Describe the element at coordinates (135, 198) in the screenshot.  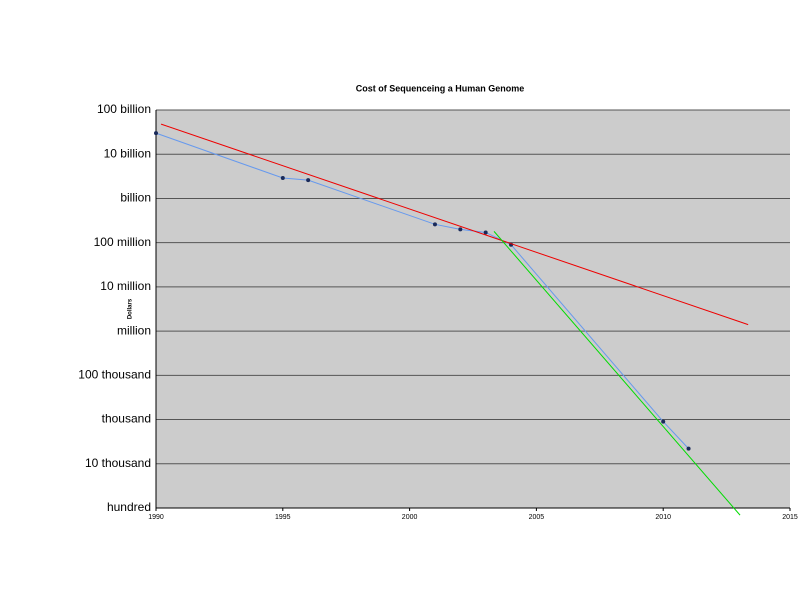
I see `y-tick-label: billion` at that location.